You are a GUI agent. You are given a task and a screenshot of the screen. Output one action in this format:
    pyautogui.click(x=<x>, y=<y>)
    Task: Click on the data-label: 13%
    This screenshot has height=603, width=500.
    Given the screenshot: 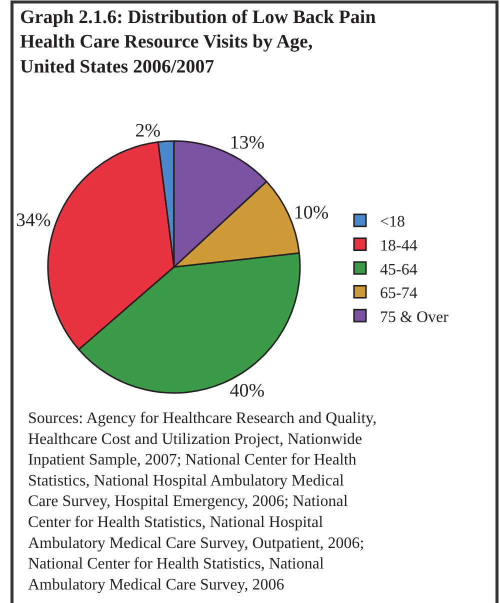 What is the action you would take?
    pyautogui.click(x=247, y=143)
    